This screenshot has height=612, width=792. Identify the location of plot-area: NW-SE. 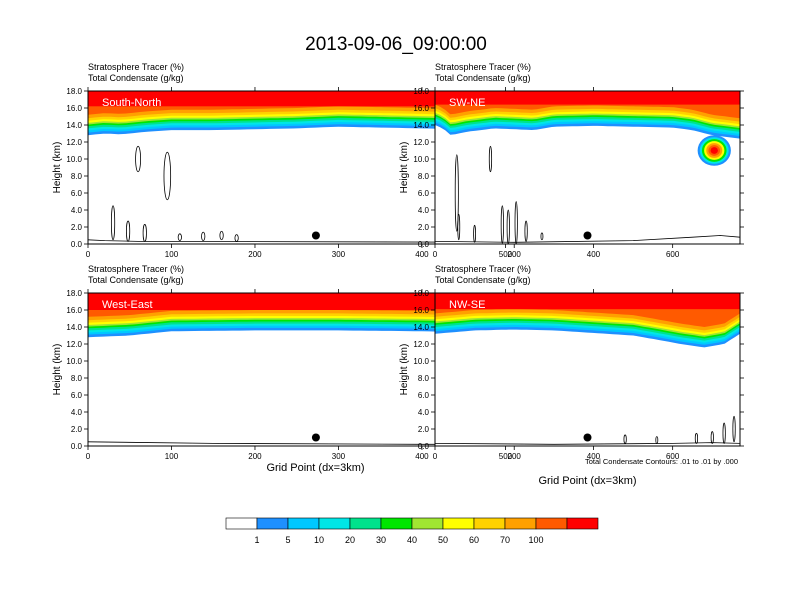
(587, 369).